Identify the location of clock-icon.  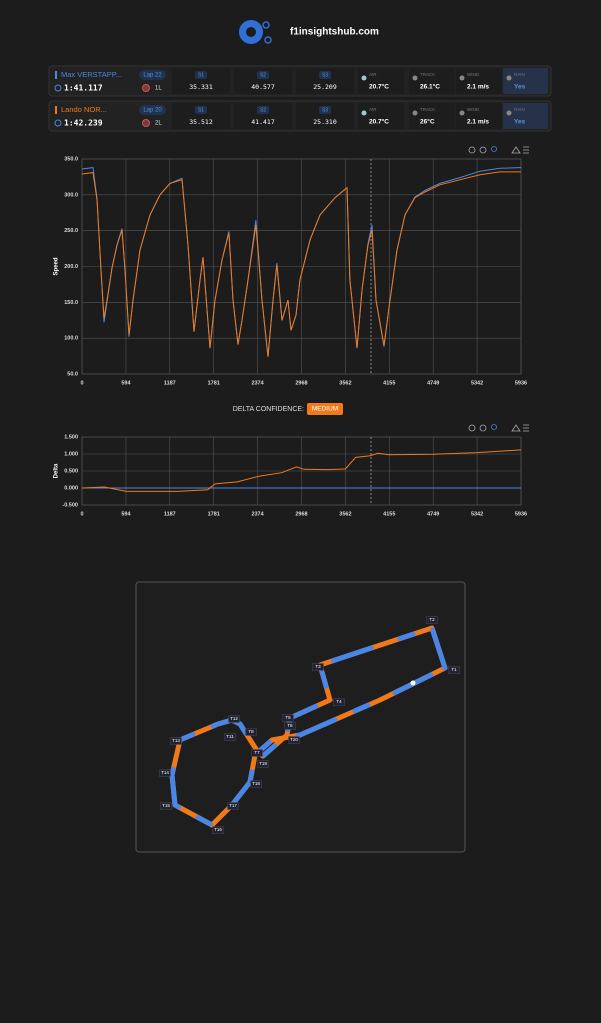
(58, 88).